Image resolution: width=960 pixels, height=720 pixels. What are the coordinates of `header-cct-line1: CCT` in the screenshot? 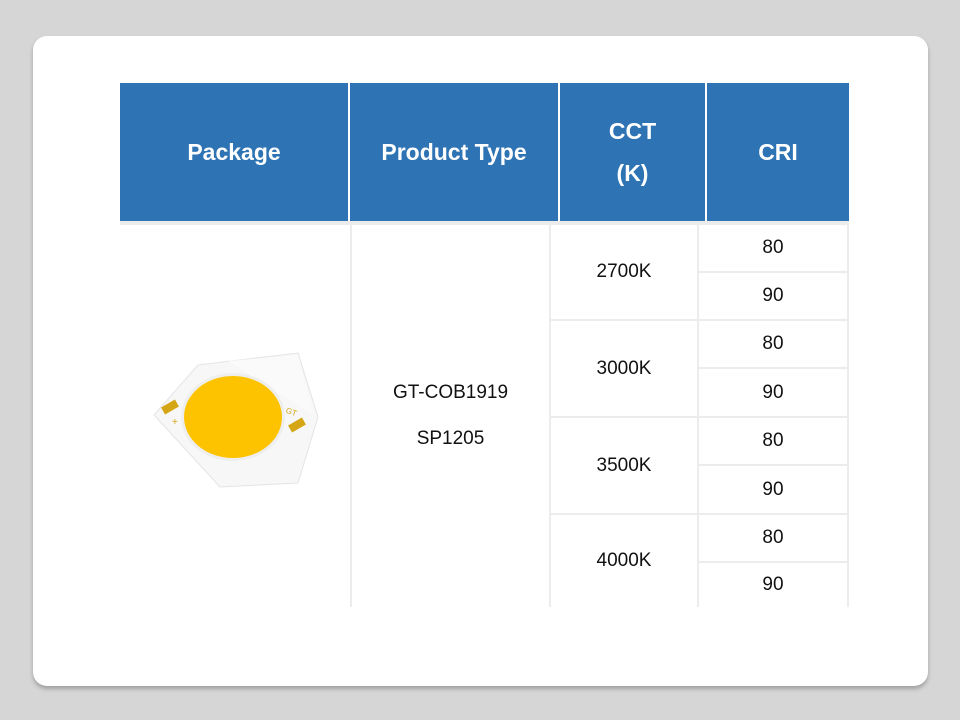 It's located at (632, 131).